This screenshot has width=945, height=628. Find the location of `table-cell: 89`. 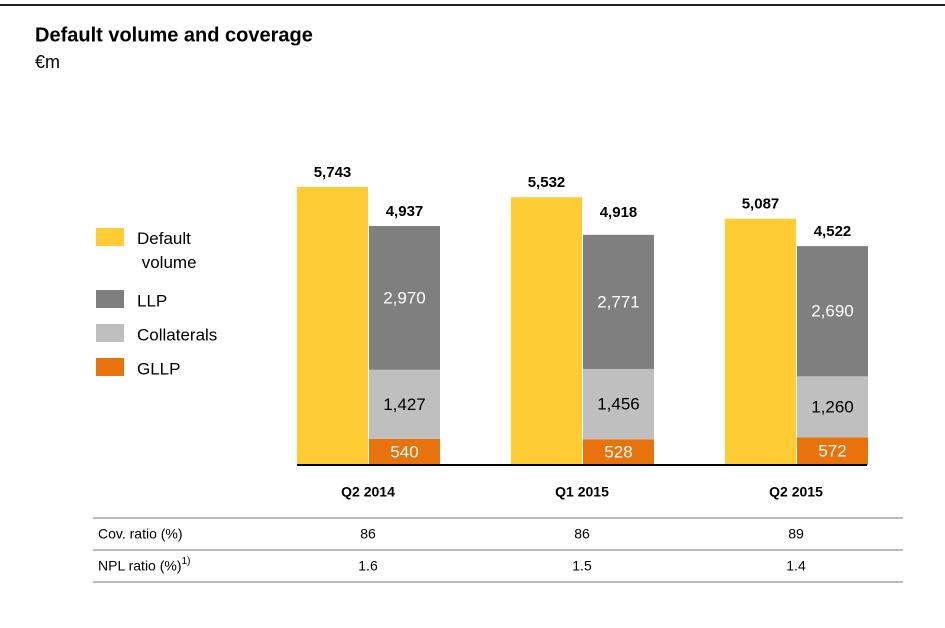

table-cell: 89 is located at coordinates (796, 534).